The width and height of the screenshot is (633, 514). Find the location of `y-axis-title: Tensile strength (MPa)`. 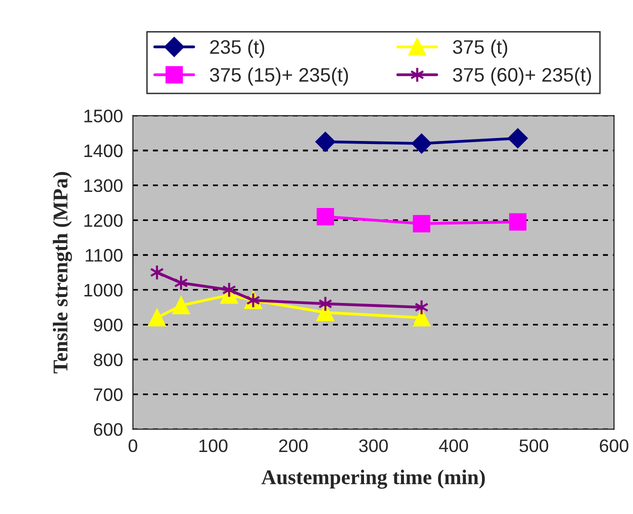

y-axis-title: Tensile strength (MPa) is located at coordinates (62, 273).